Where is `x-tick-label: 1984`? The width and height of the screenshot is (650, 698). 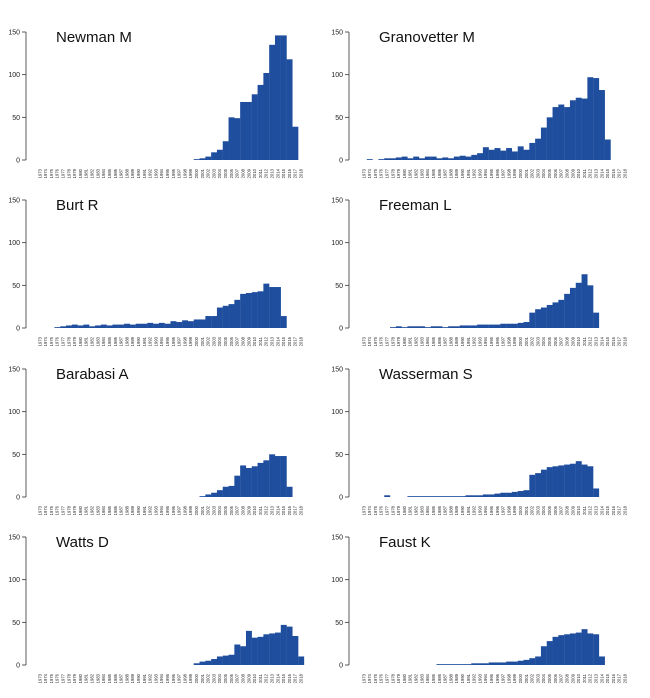 x-tick-label: 1984 is located at coordinates (427, 510).